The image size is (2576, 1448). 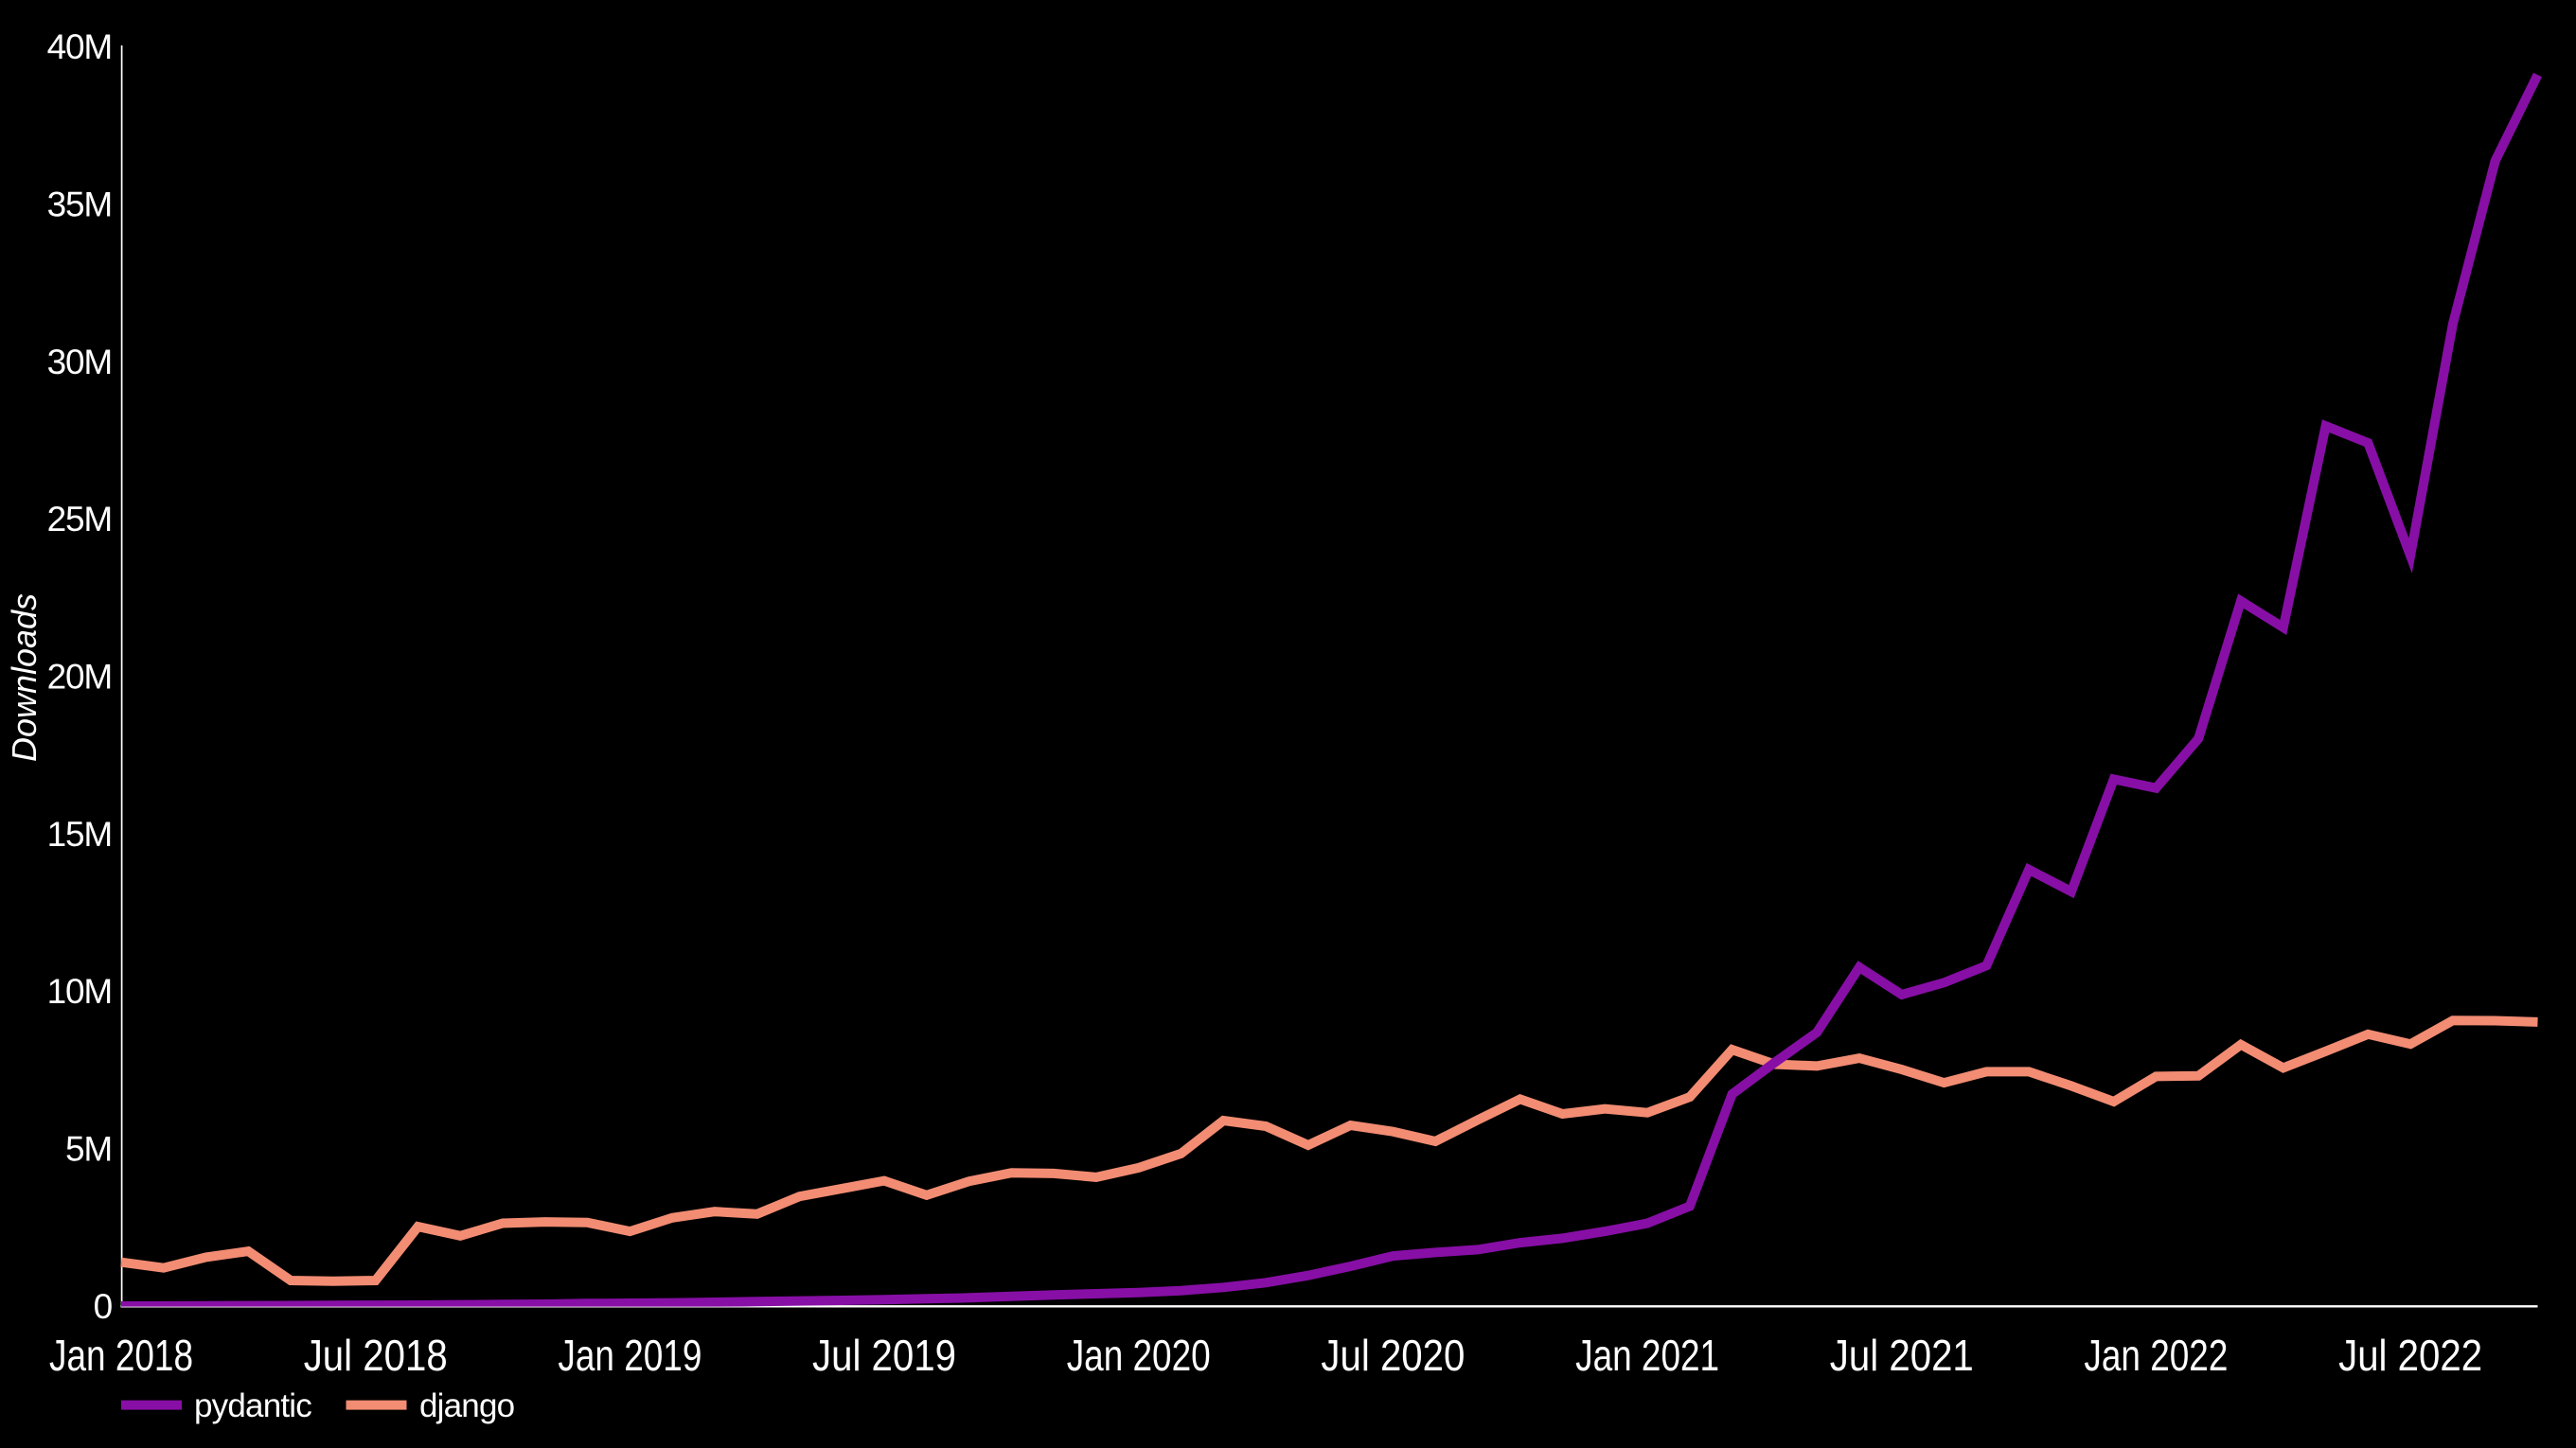 I want to click on svg-text: django, so click(x=467, y=1405).